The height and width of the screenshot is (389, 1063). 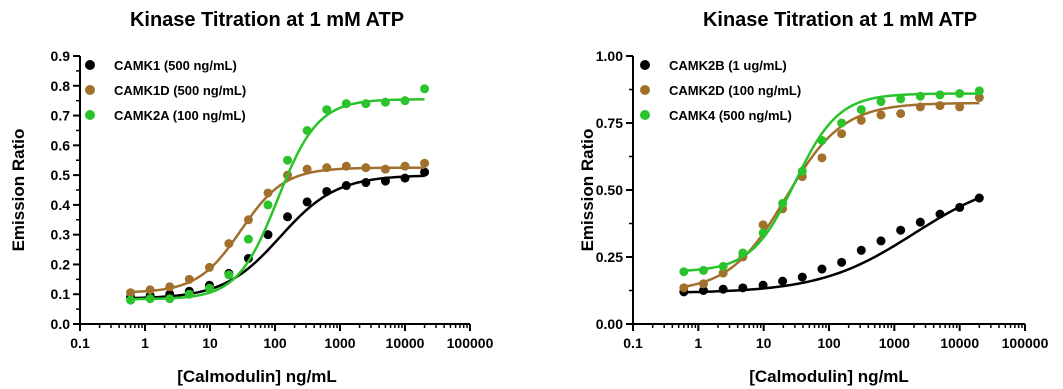 What do you see at coordinates (61, 175) in the screenshot?
I see `y-tick-label: 0.5` at bounding box center [61, 175].